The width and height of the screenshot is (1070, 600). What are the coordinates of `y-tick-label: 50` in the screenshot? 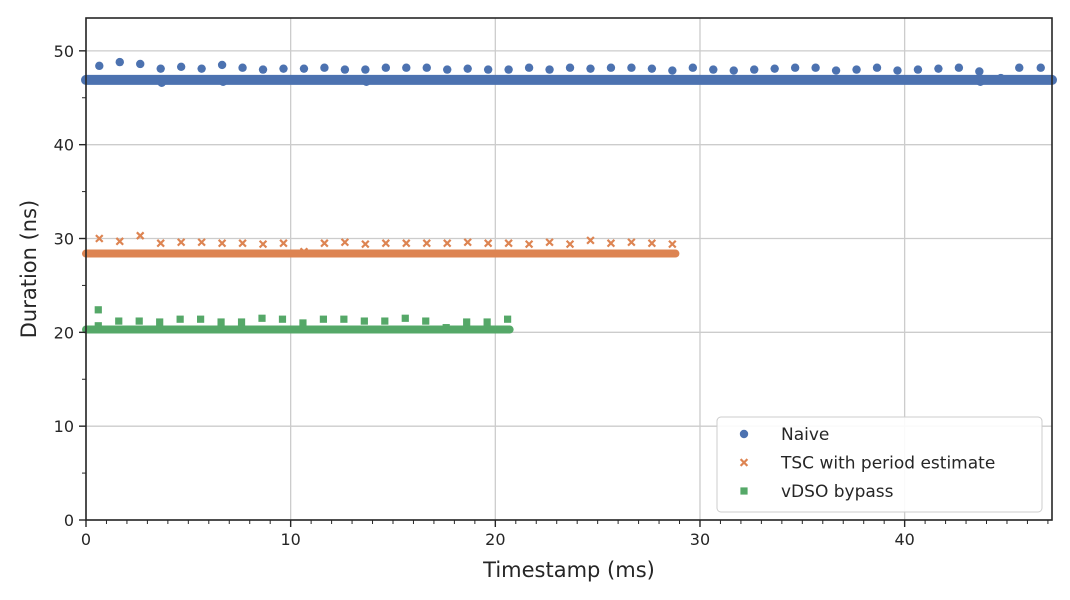 It's located at (64, 51).